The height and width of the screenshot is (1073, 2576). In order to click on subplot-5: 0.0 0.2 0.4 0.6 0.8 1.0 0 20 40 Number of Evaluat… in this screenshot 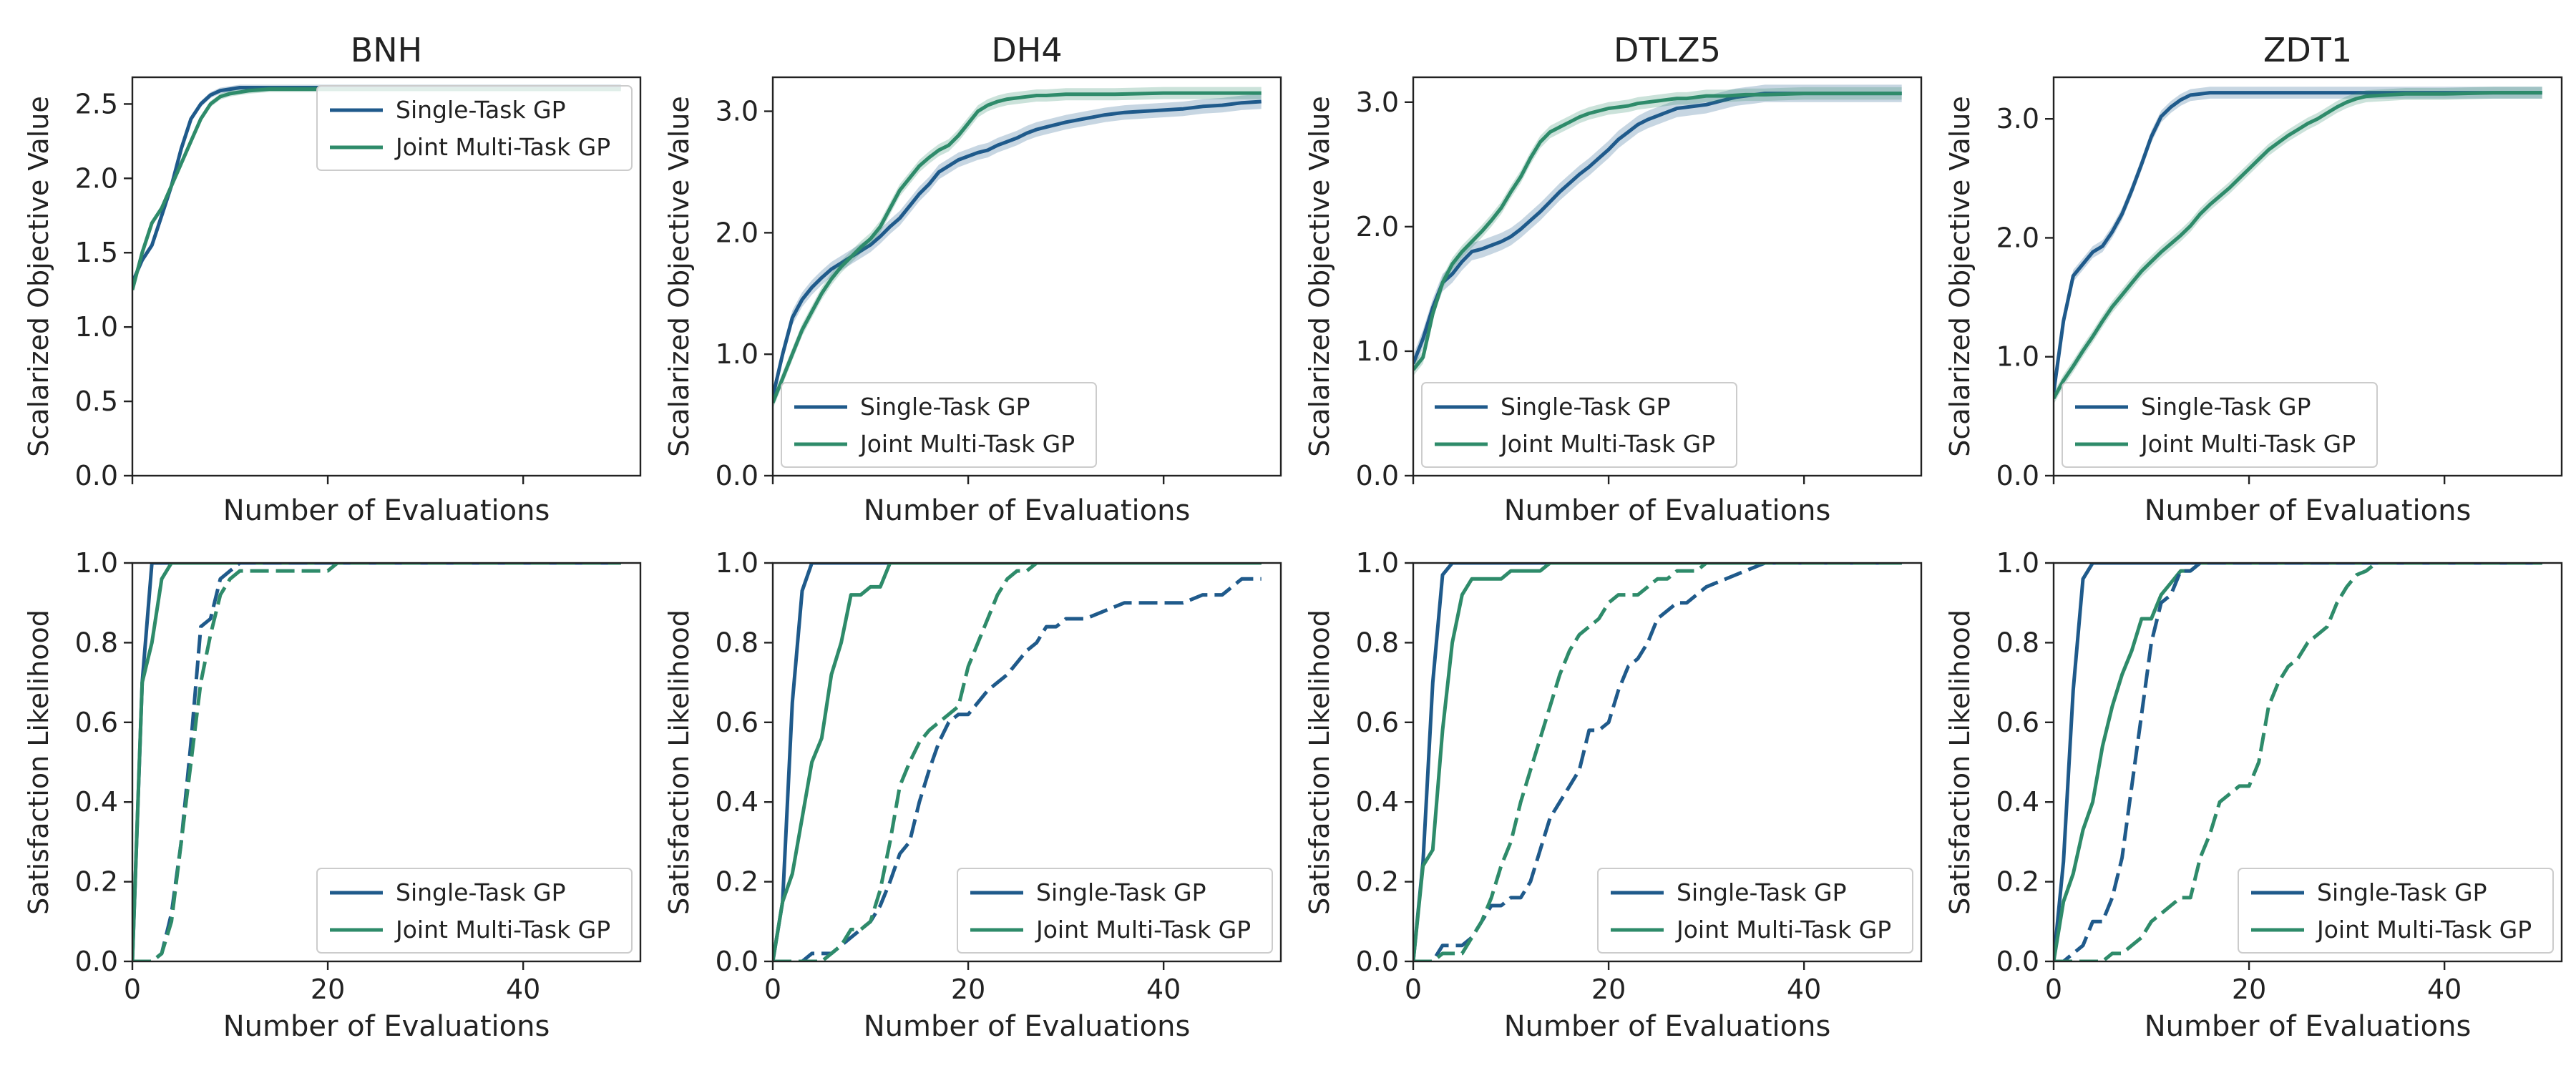, I will do `click(332, 795)`.